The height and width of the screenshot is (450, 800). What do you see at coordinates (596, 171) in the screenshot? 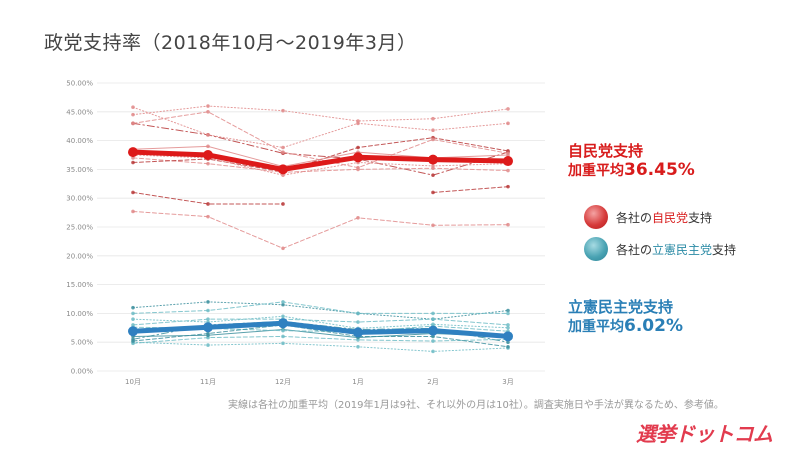
I see `ldp-avg-label: 加重平均` at bounding box center [596, 171].